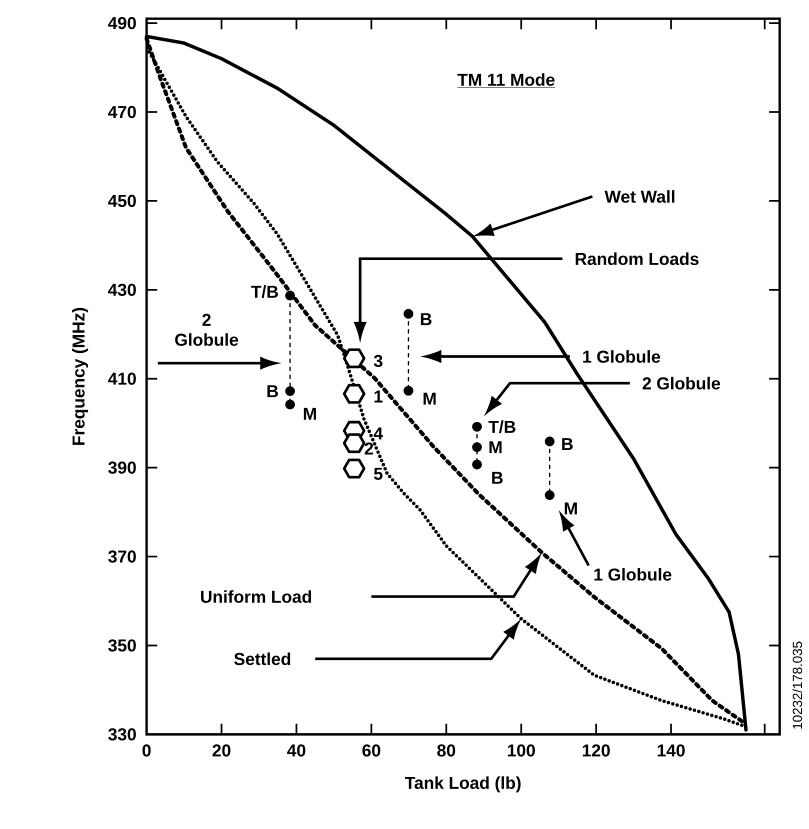  Describe the element at coordinates (596, 750) in the screenshot. I see `x-tick-label: 120` at that location.